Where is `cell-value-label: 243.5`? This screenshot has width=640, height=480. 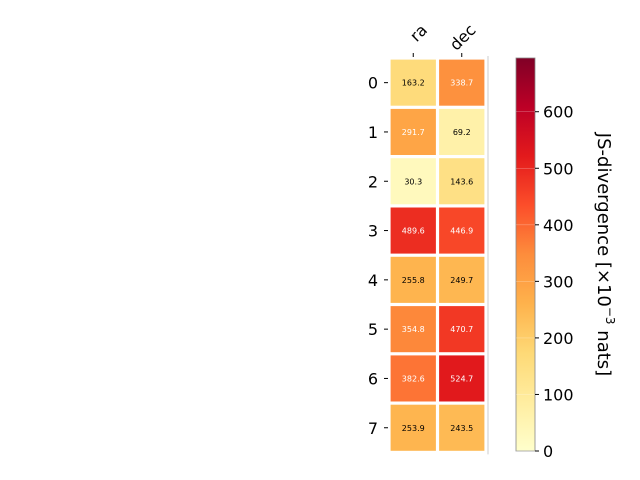
cell-value-label: 243.5 is located at coordinates (461, 428).